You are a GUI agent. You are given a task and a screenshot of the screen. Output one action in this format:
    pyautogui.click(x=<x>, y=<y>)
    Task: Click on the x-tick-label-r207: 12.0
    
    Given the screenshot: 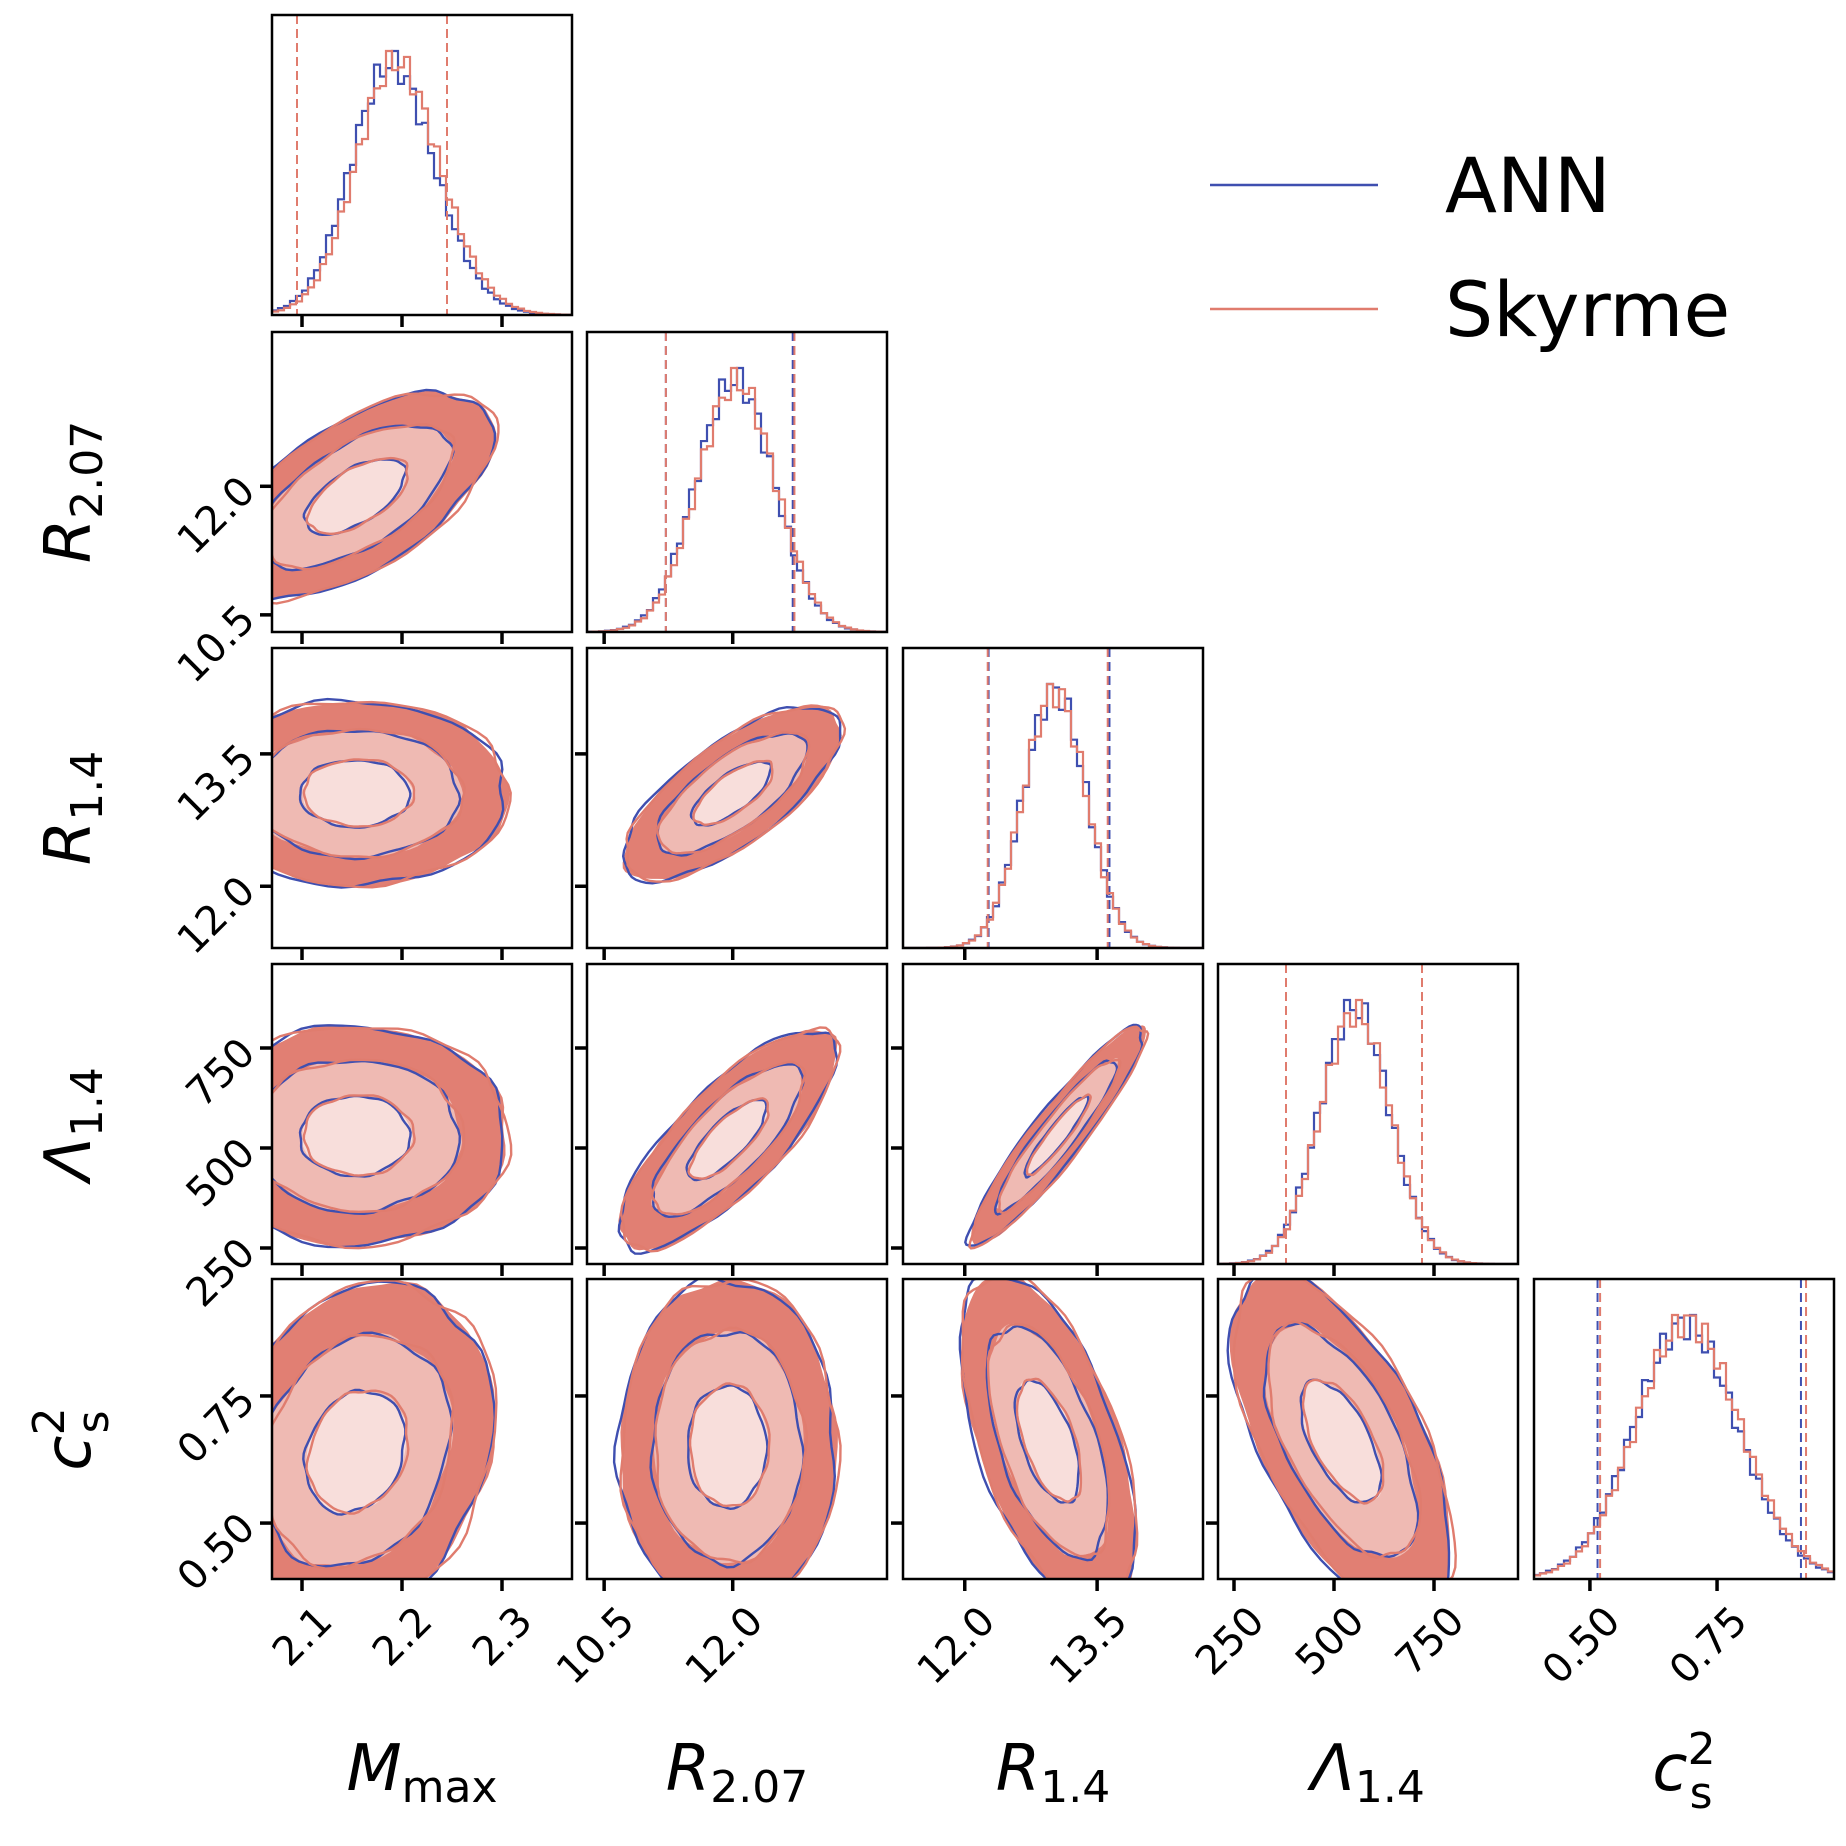 What is the action you would take?
    pyautogui.click(x=725, y=1646)
    